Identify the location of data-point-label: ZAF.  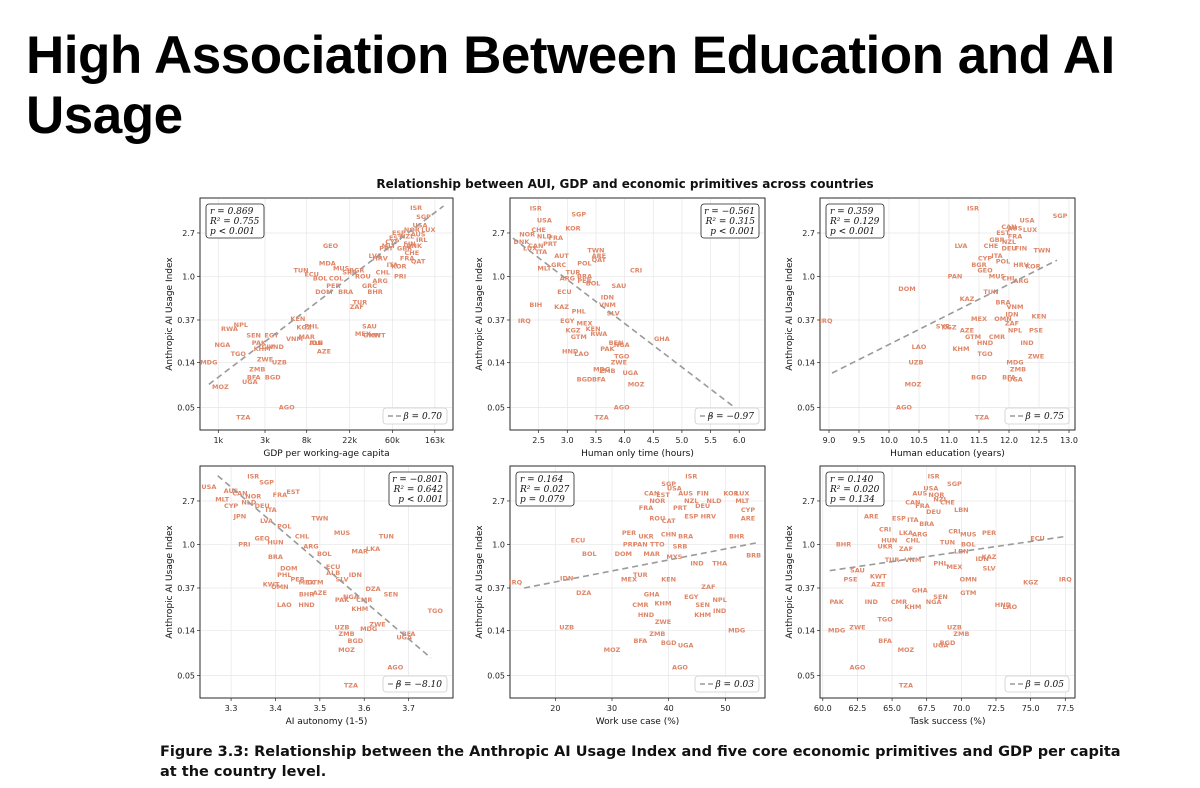
(1012, 324).